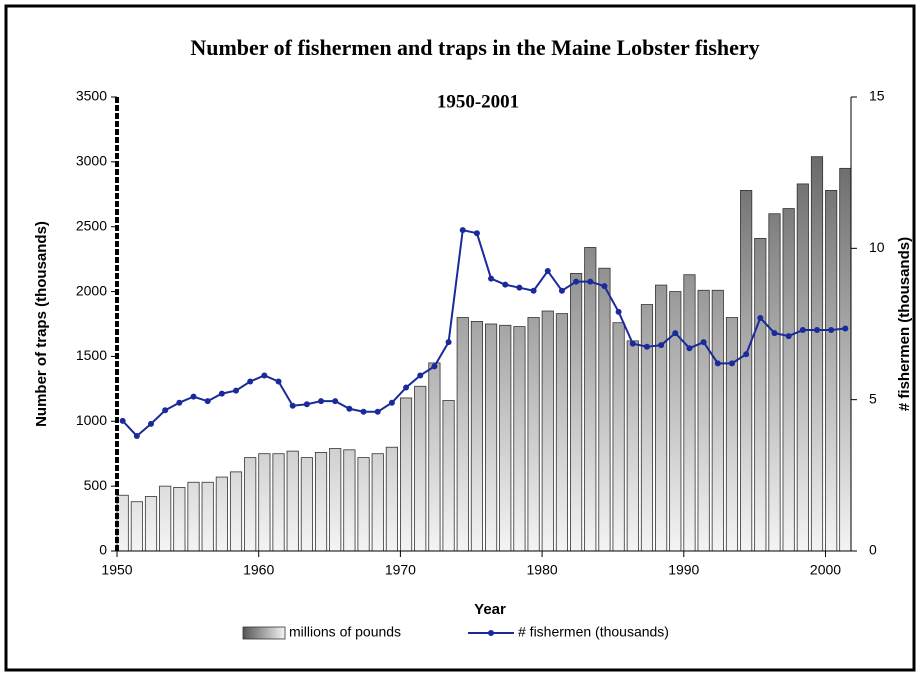 Image resolution: width=919 pixels, height=673 pixels. What do you see at coordinates (683, 570) in the screenshot?
I see `x-tick-label: 1990` at bounding box center [683, 570].